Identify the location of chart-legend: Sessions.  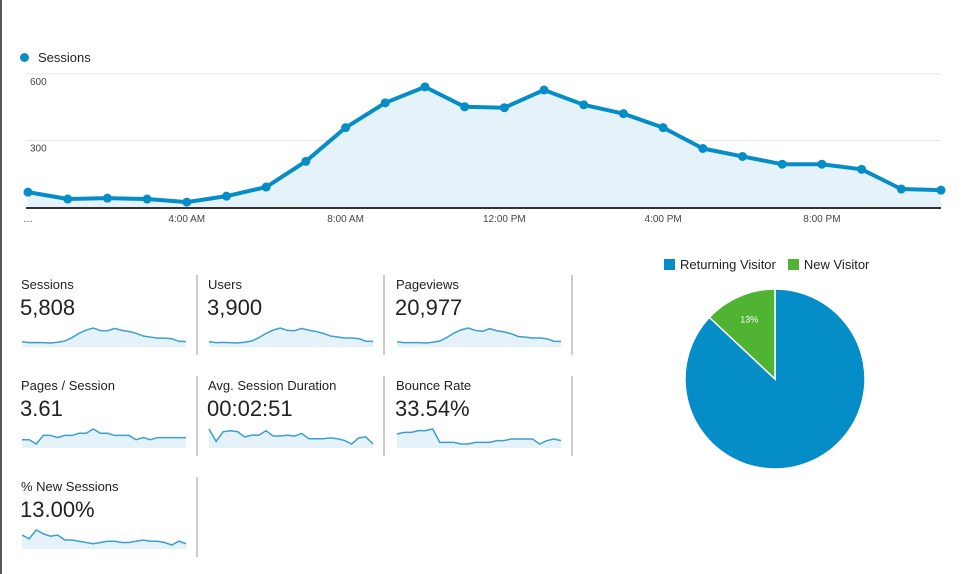
(55, 57).